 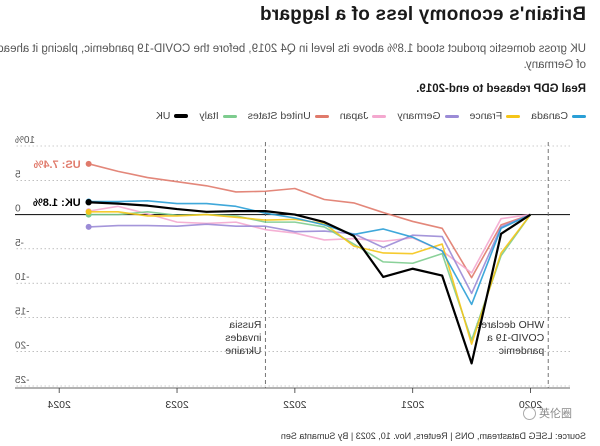 I want to click on legend-item-uk: UK, so click(x=172, y=116).